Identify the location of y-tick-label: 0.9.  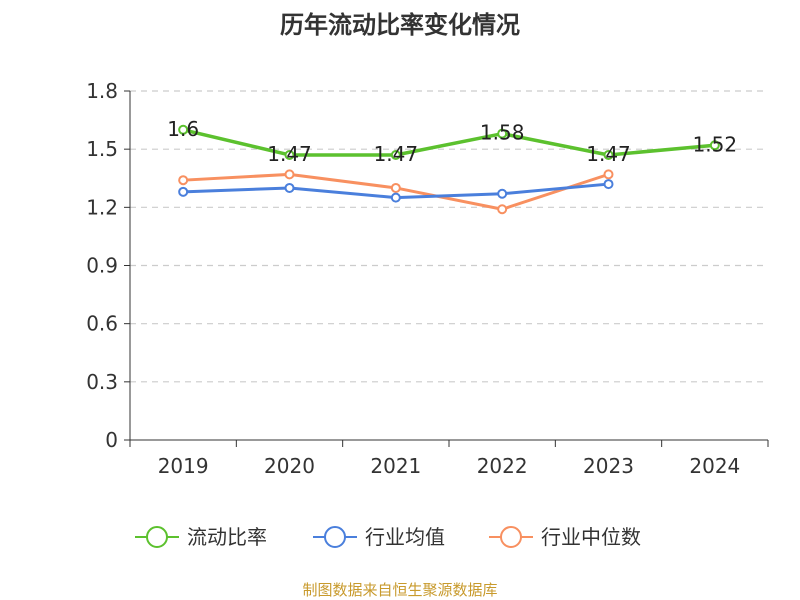
(102, 266).